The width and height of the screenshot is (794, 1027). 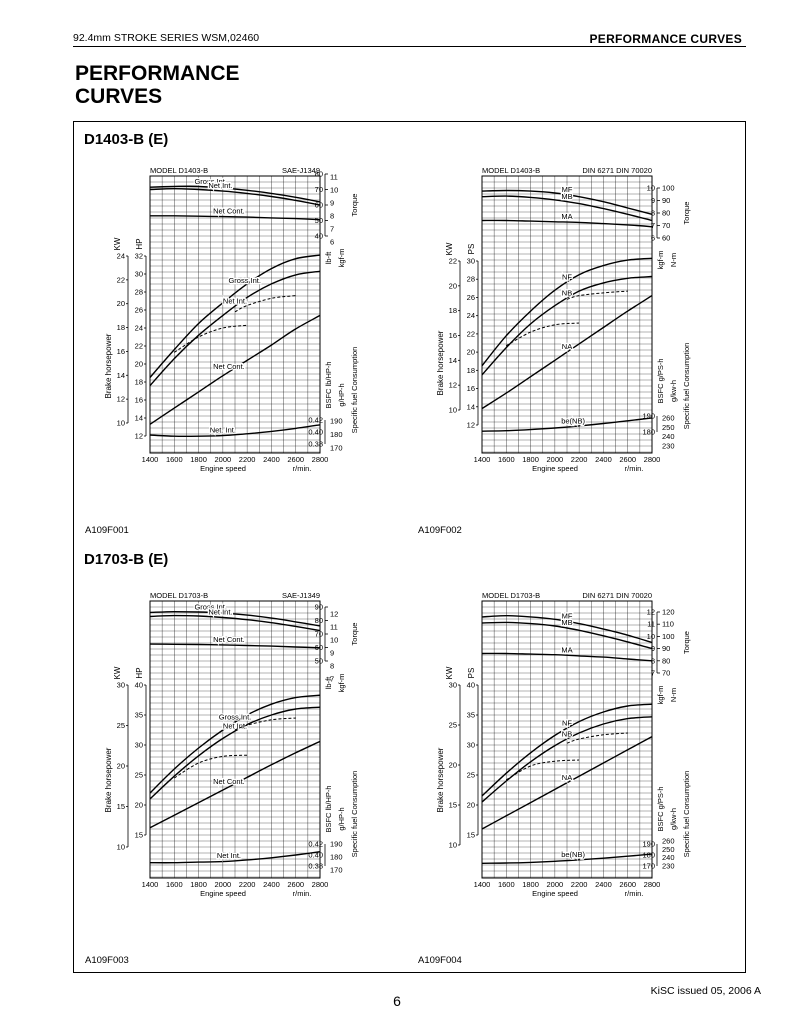 What do you see at coordinates (567, 615) in the screenshot?
I see `series-label: MF` at bounding box center [567, 615].